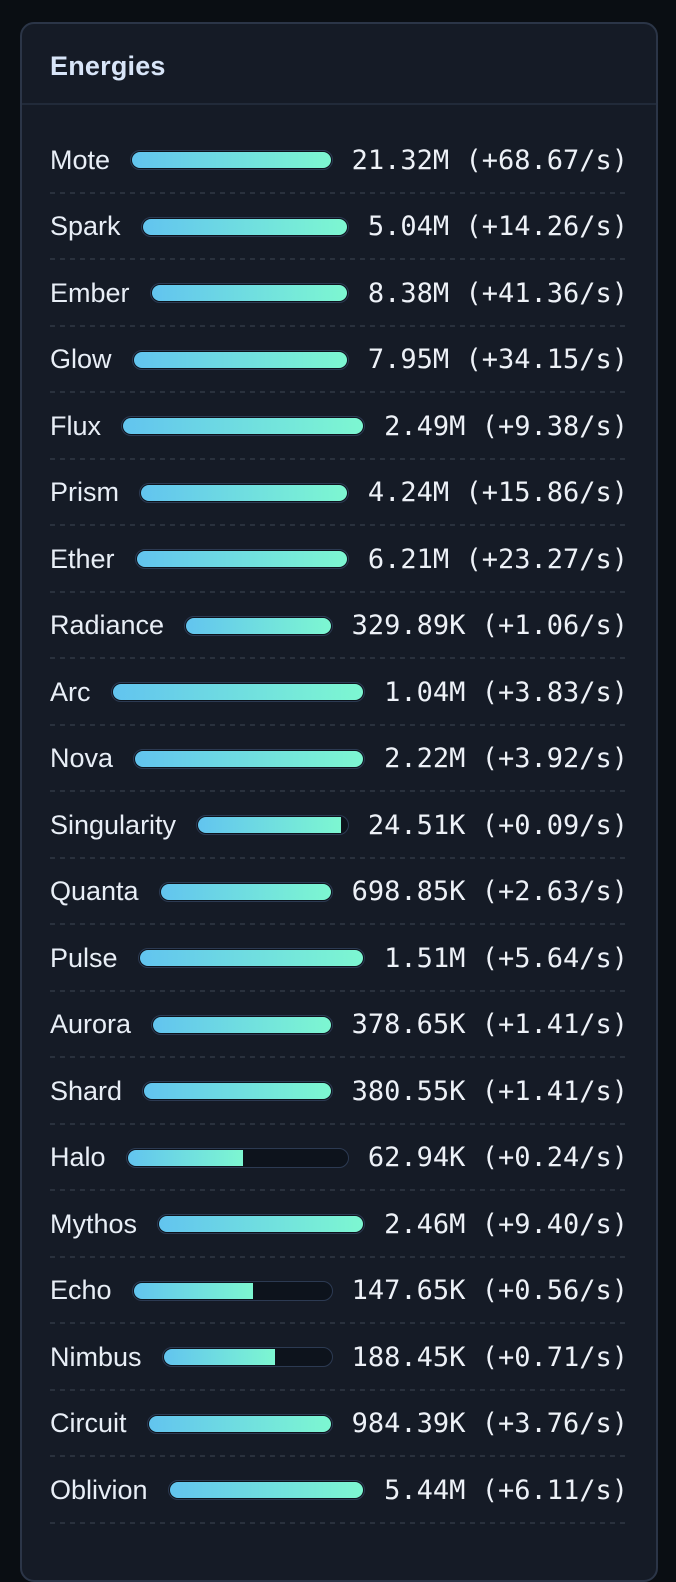  What do you see at coordinates (339, 1424) in the screenshot?
I see `energy-row: Circuit 984.39K (+3.76/s)` at bounding box center [339, 1424].